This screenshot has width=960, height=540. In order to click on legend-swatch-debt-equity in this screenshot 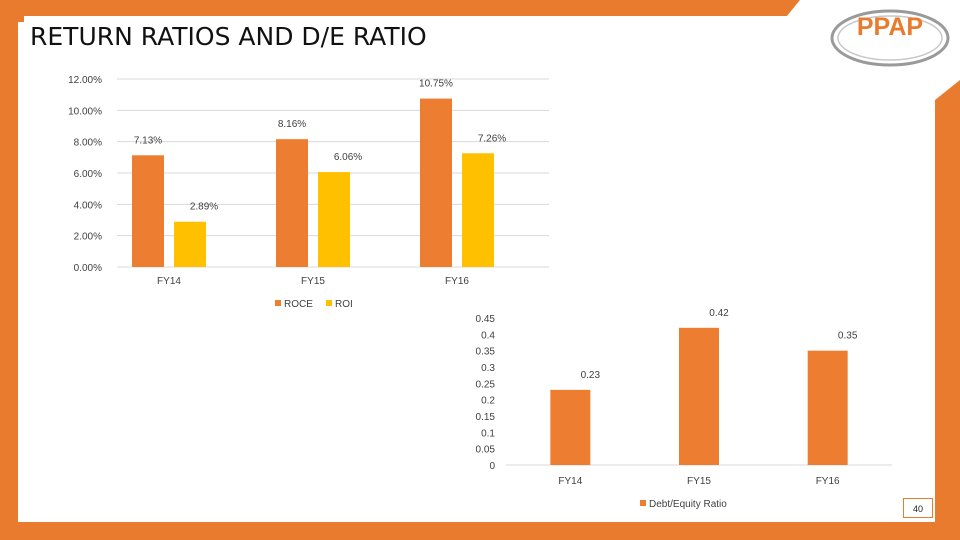, I will do `click(643, 503)`.